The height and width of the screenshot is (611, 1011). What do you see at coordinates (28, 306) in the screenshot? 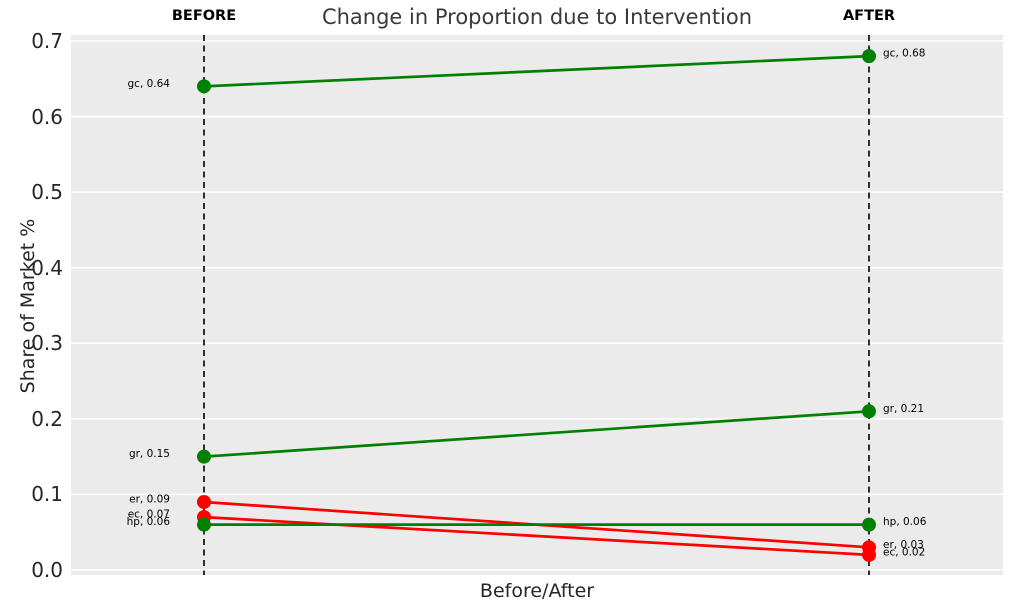
I see `y-axis-label: Share of Market %` at bounding box center [28, 306].